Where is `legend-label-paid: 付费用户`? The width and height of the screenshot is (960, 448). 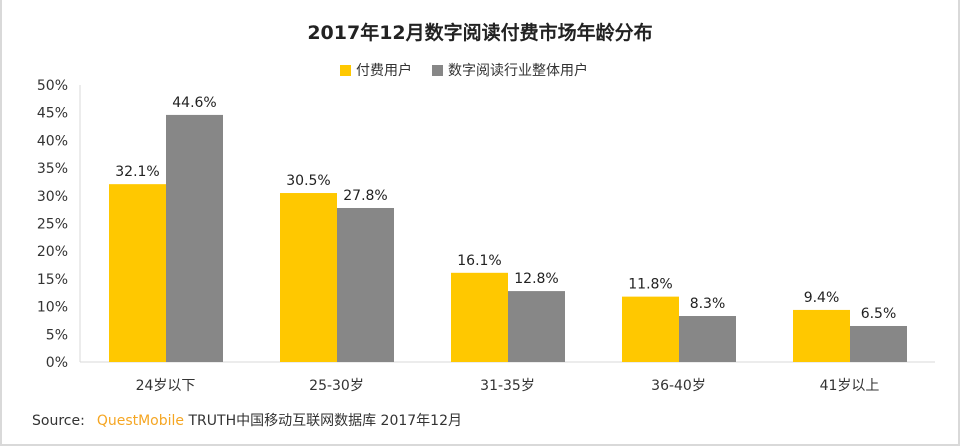
legend-label-paid: 付费用户 is located at coordinates (384, 71).